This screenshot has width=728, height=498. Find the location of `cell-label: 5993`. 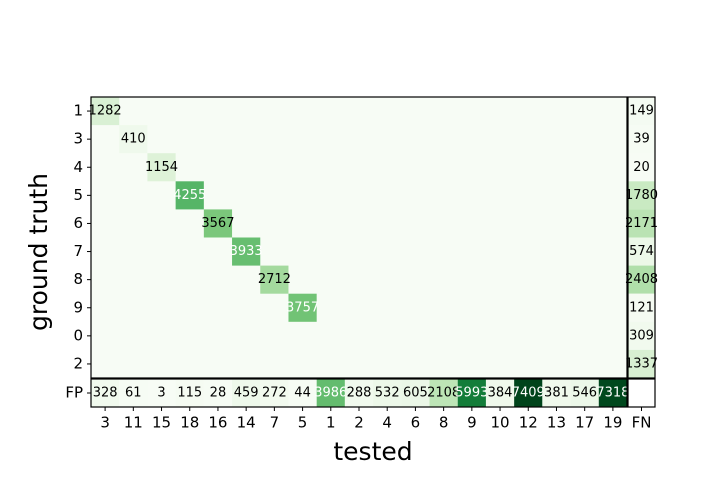

cell-label: 5993 is located at coordinates (471, 393).